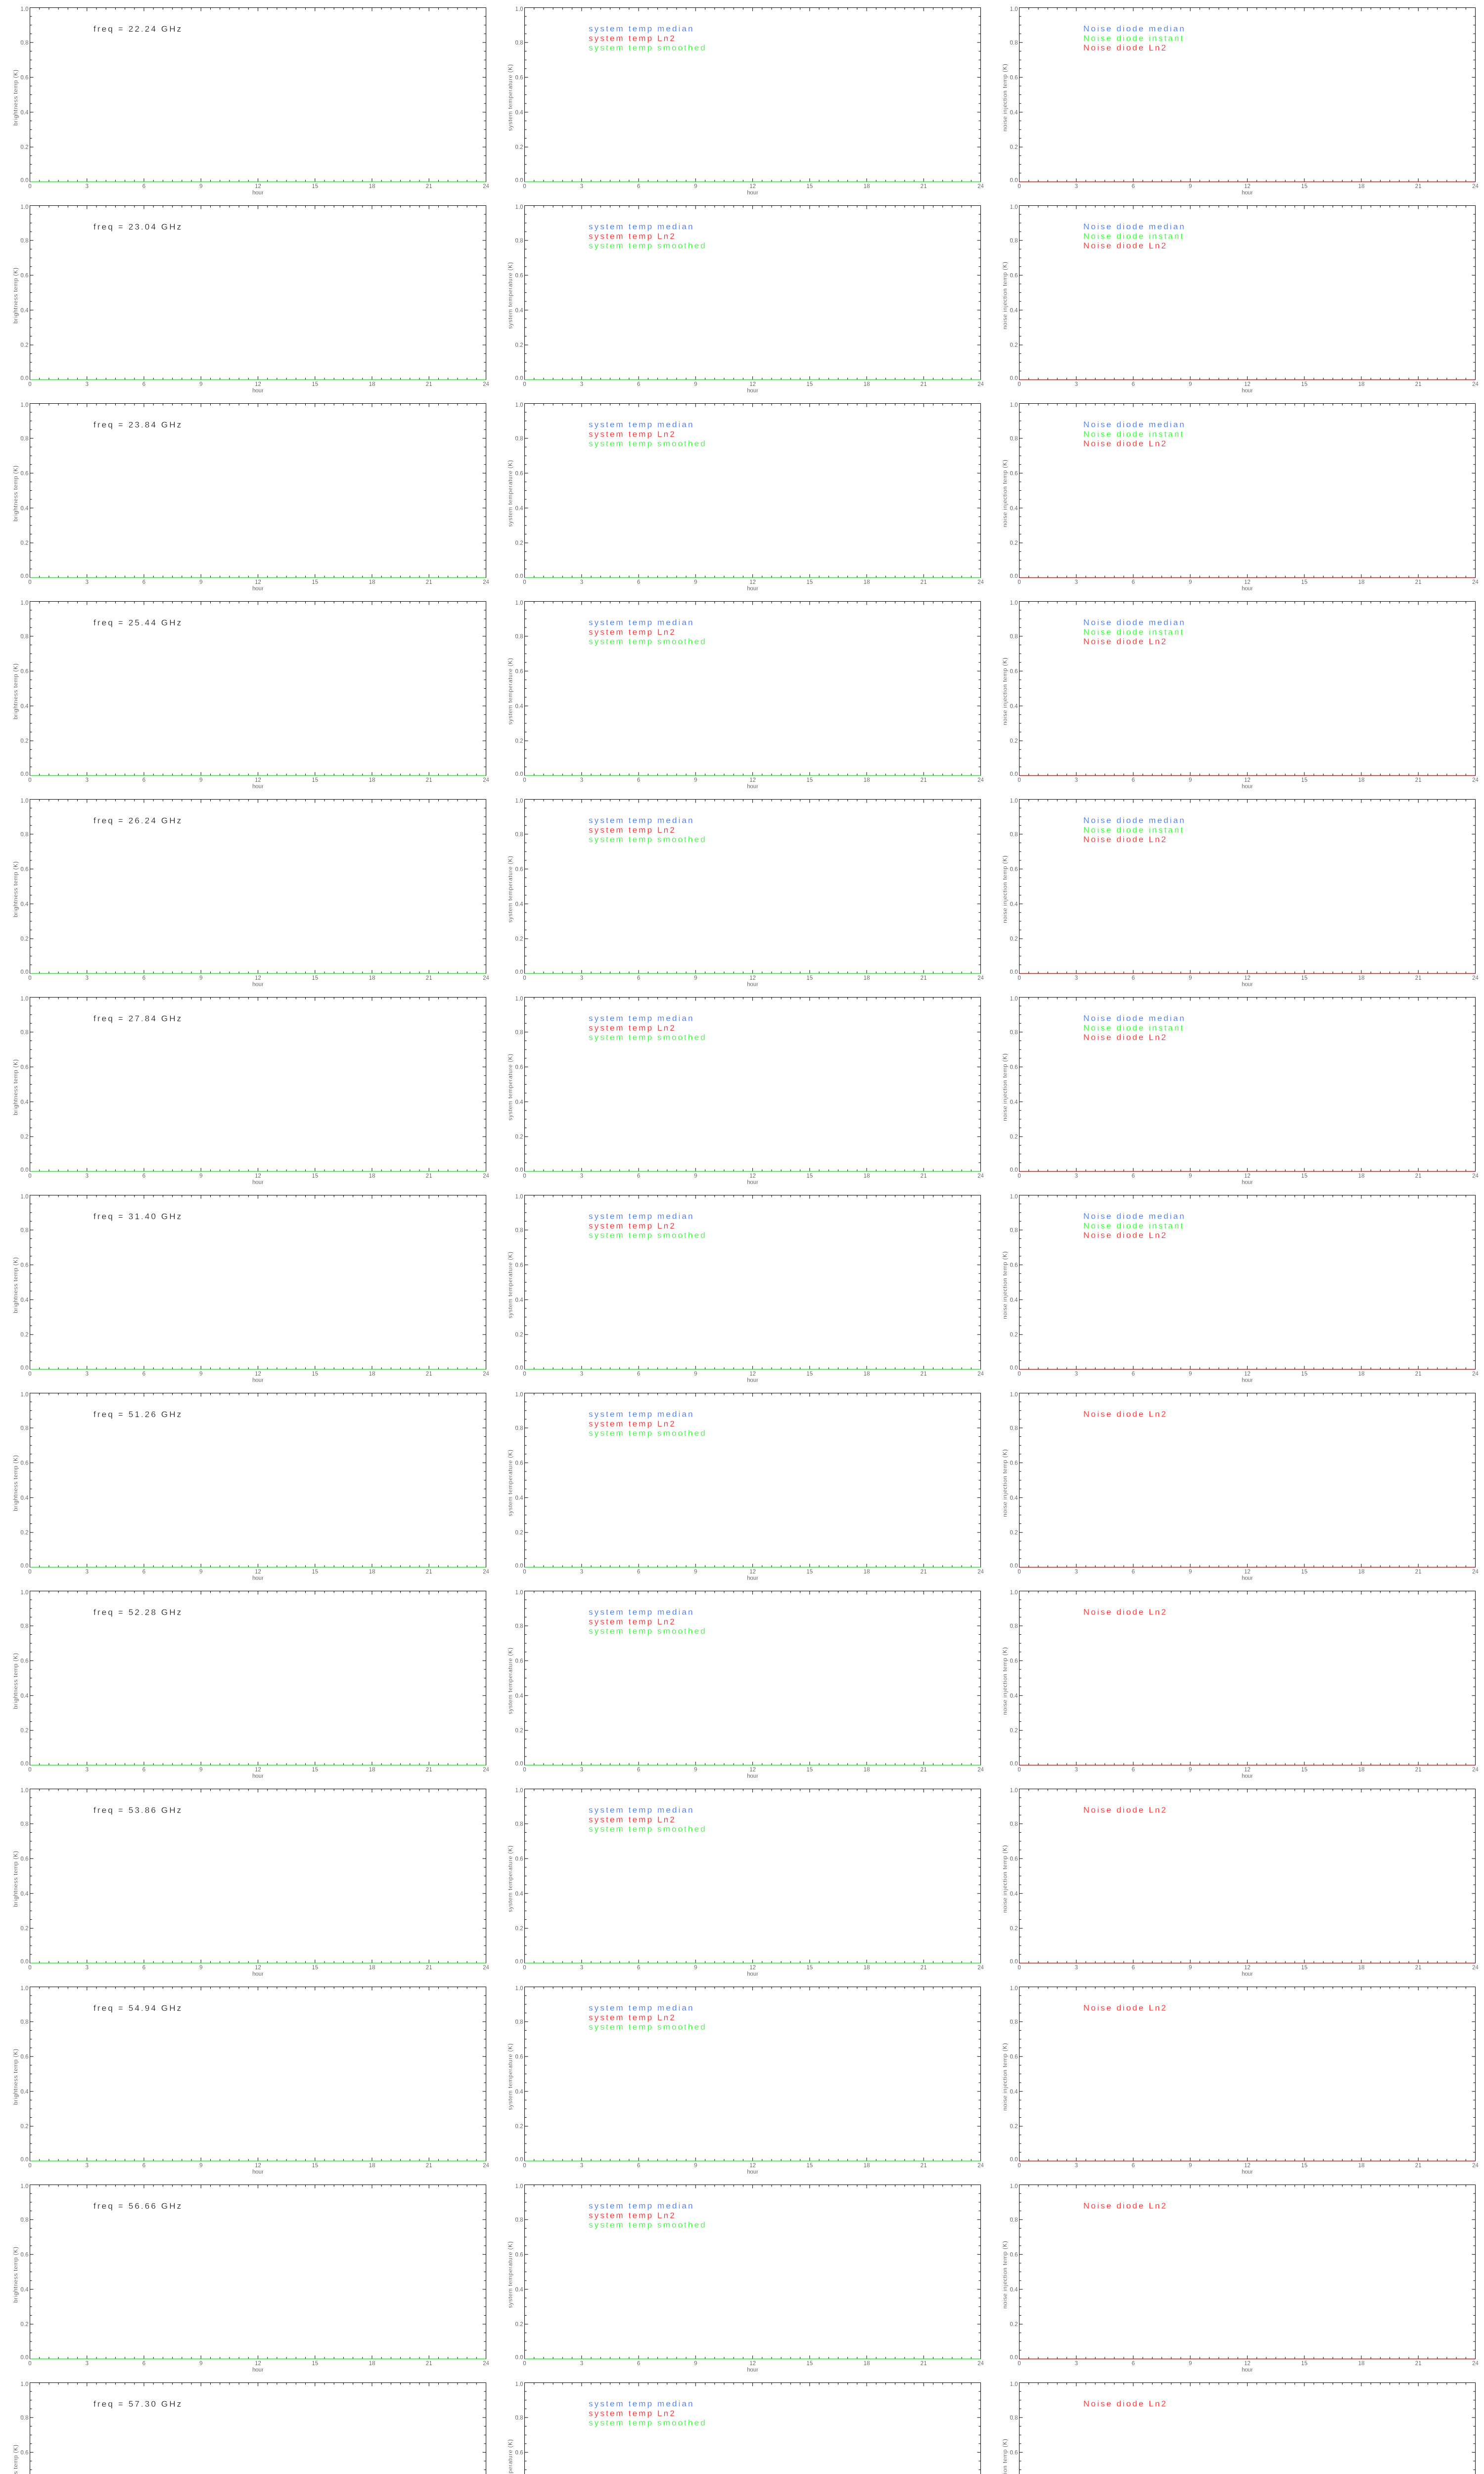  What do you see at coordinates (138, 424) in the screenshot?
I see `svg-text: freq = 23.84 GHz` at bounding box center [138, 424].